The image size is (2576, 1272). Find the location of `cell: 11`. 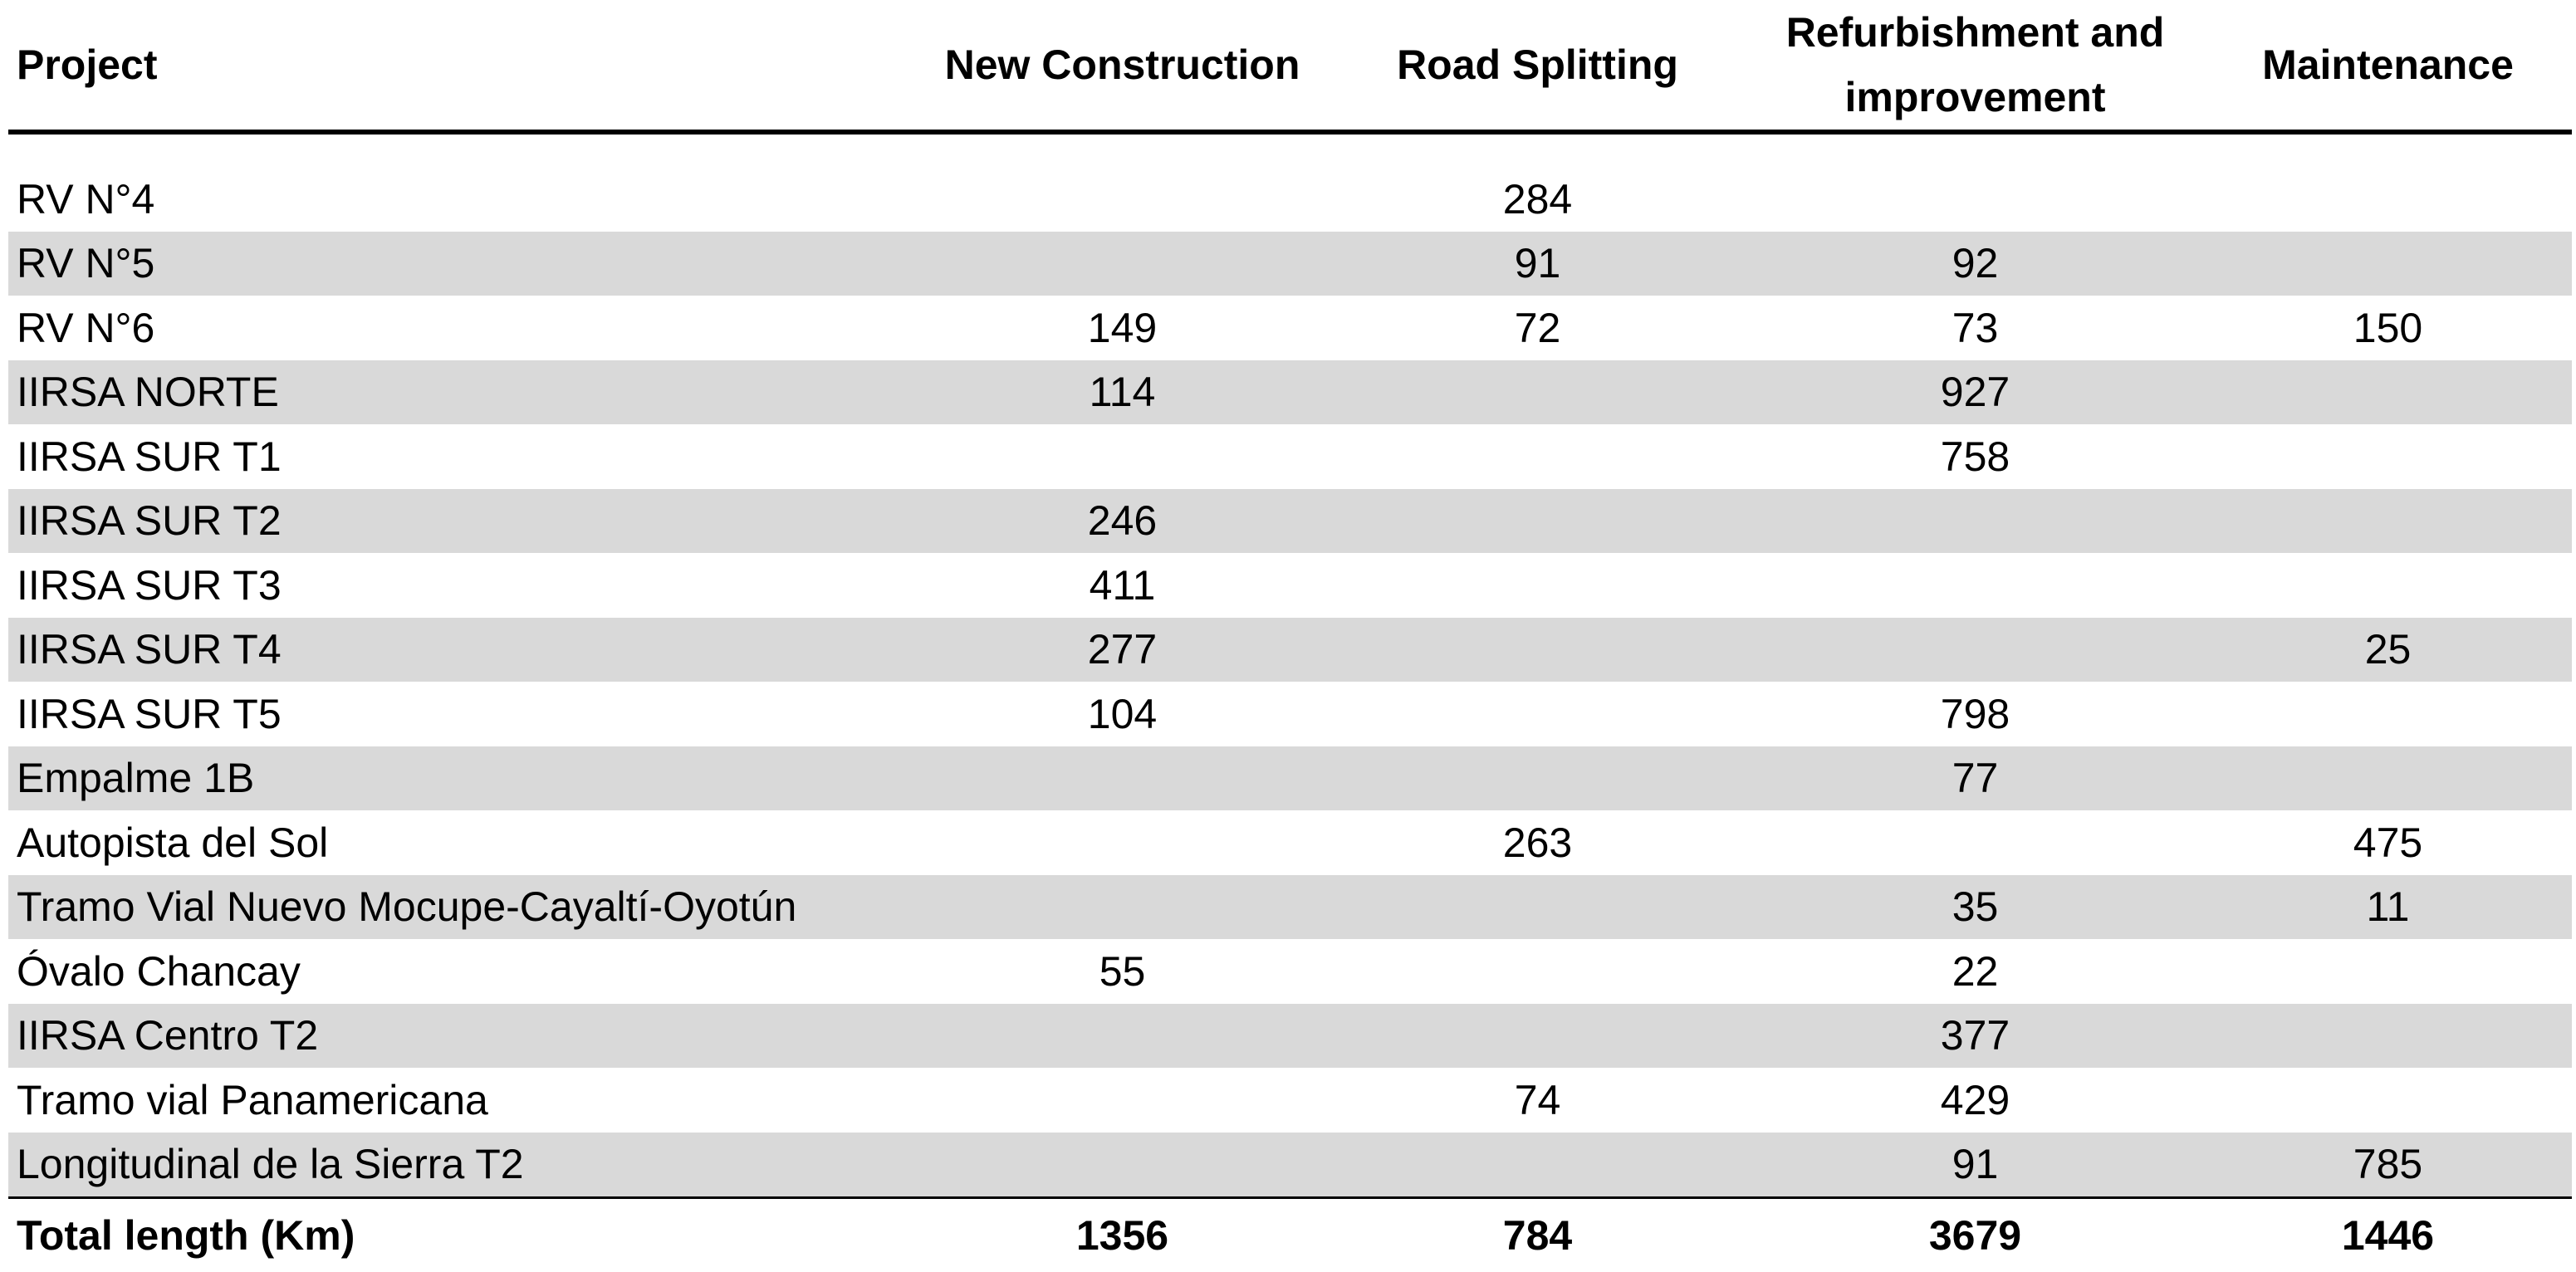

cell: 11 is located at coordinates (2388, 907).